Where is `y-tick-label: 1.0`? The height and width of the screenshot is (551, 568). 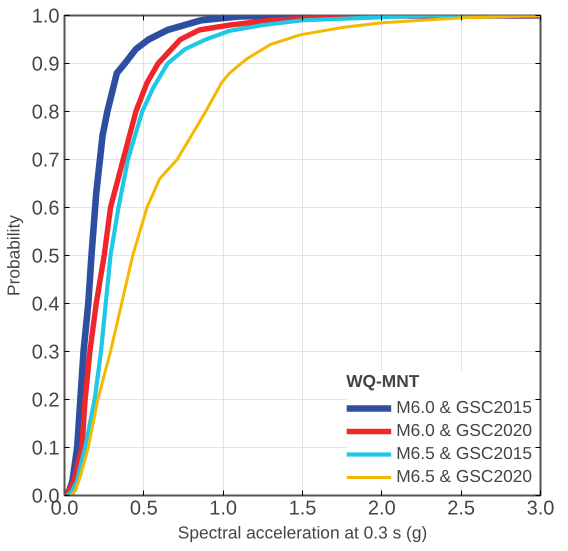 y-tick-label: 1.0 is located at coordinates (46, 17).